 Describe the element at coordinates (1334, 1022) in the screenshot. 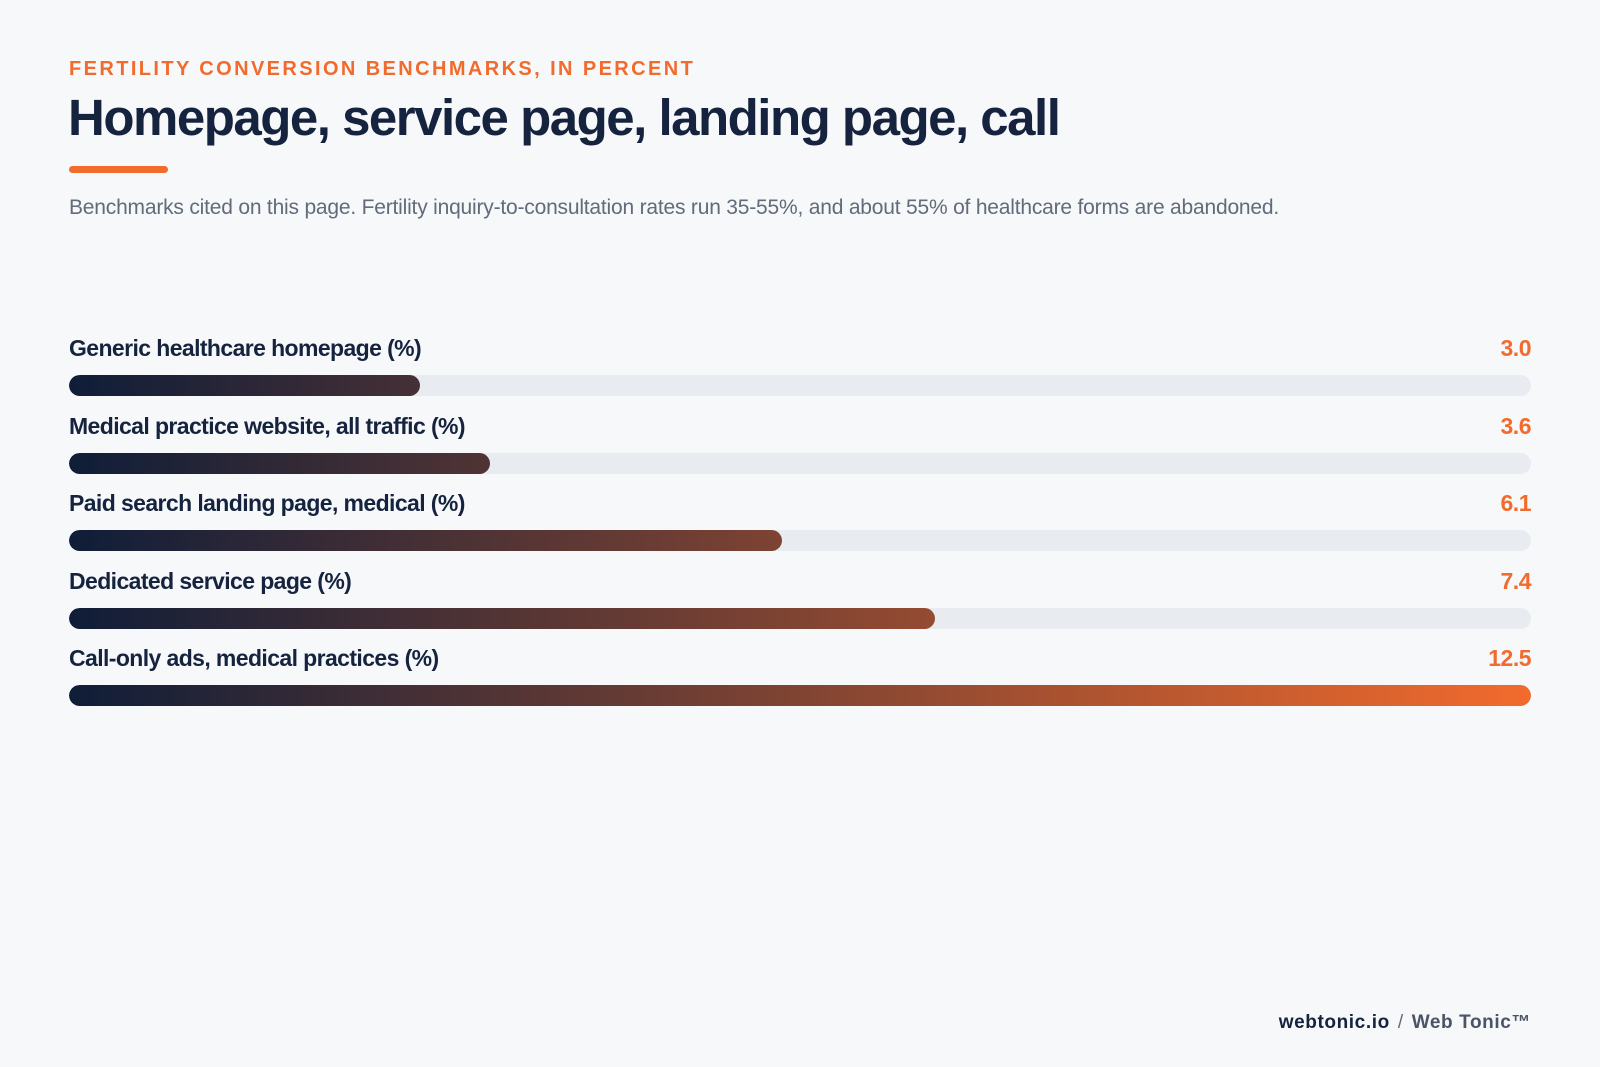

I see `footer-site: webtonic.io` at that location.